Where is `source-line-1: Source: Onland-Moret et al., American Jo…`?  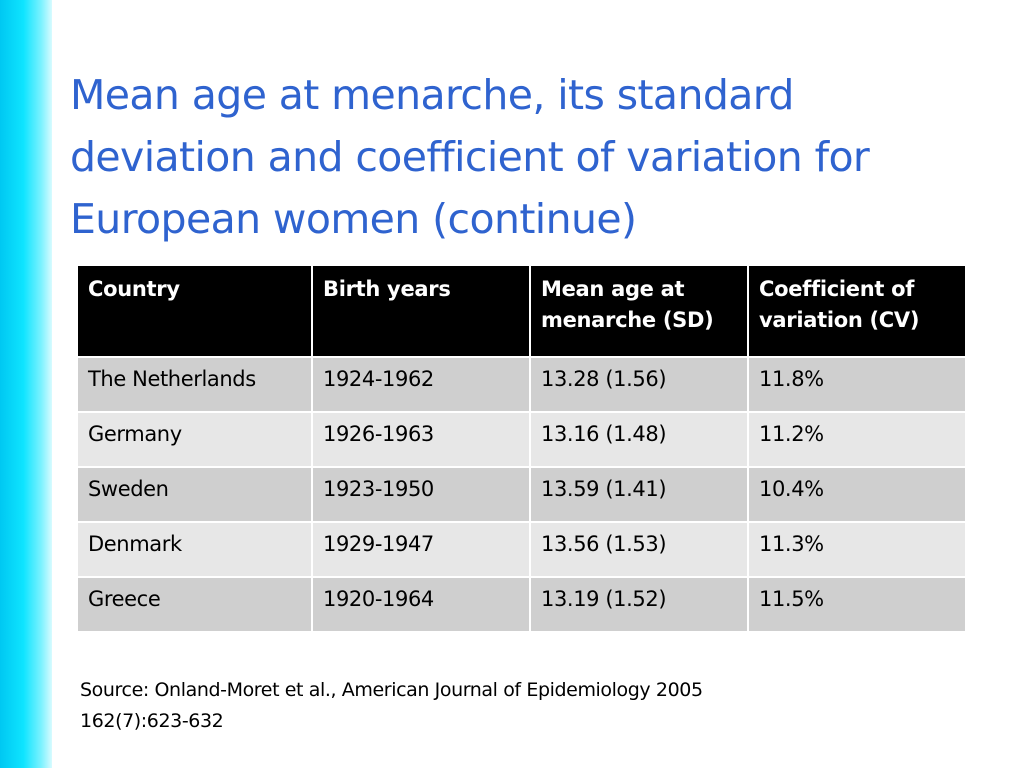 source-line-1: Source: Onland-Moret et al., American Jo… is located at coordinates (391, 690).